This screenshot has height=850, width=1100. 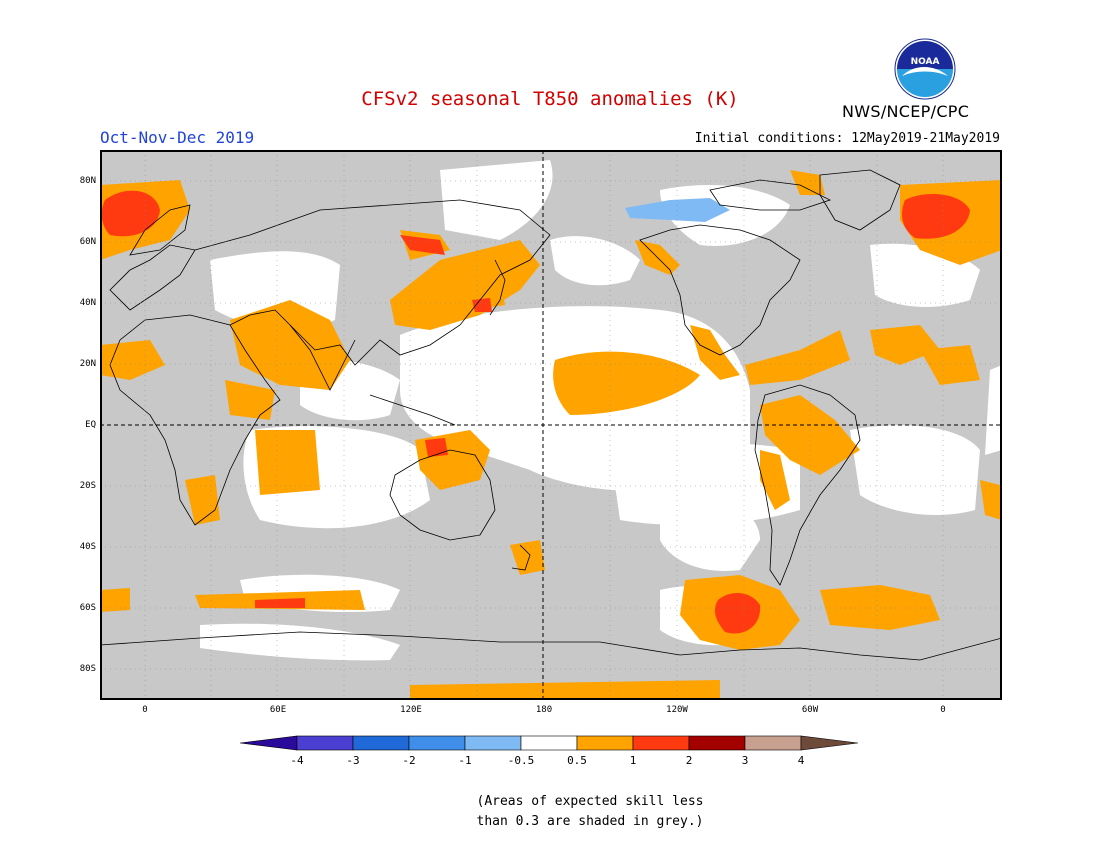 I want to click on coast-greenland, so click(x=860, y=200).